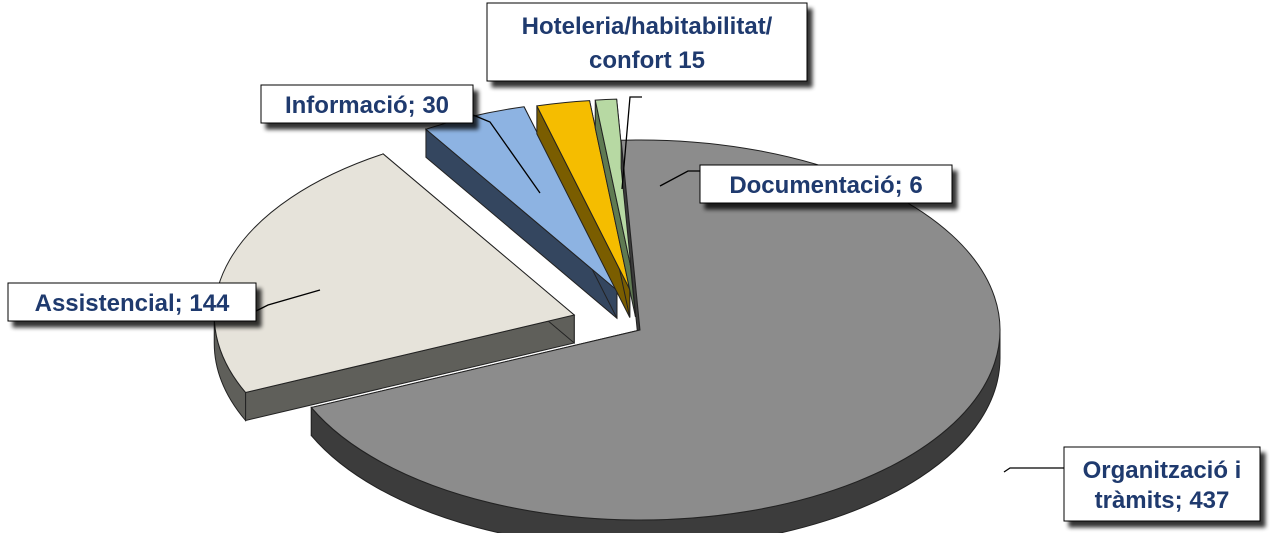 The image size is (1270, 533). Describe the element at coordinates (1162, 500) in the screenshot. I see `label-text: tràmits; 437` at that location.